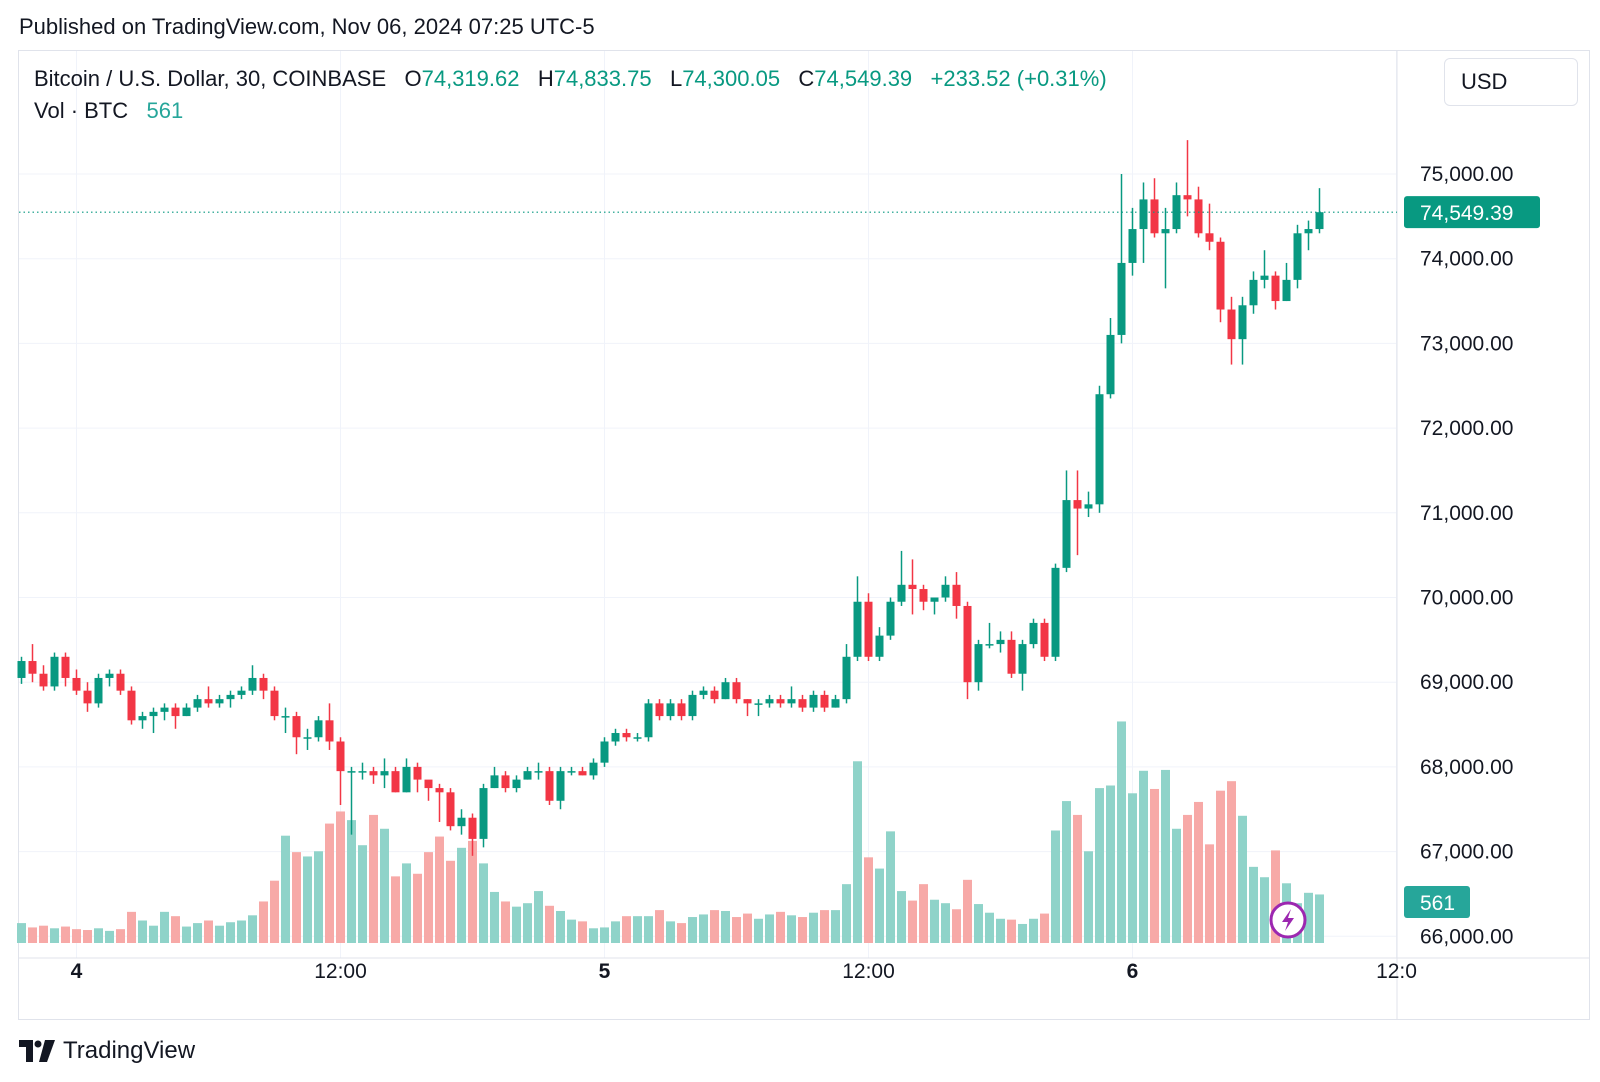 This screenshot has width=1600, height=1082. I want to click on last-volume-badge, so click(1437, 902).